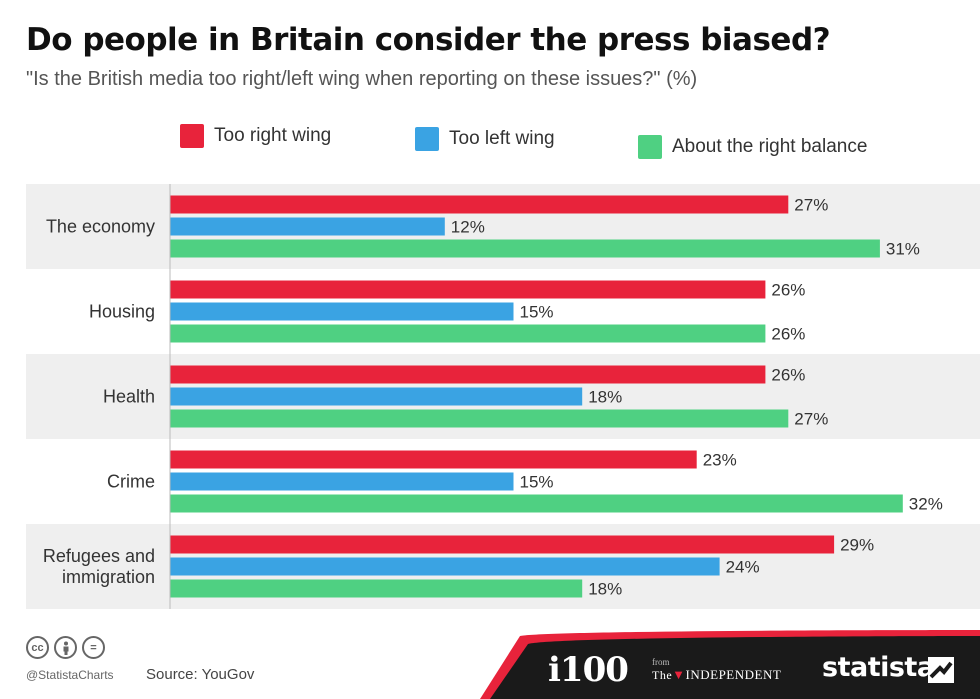 The width and height of the screenshot is (980, 699). I want to click on category-label: Housing, so click(122, 312).